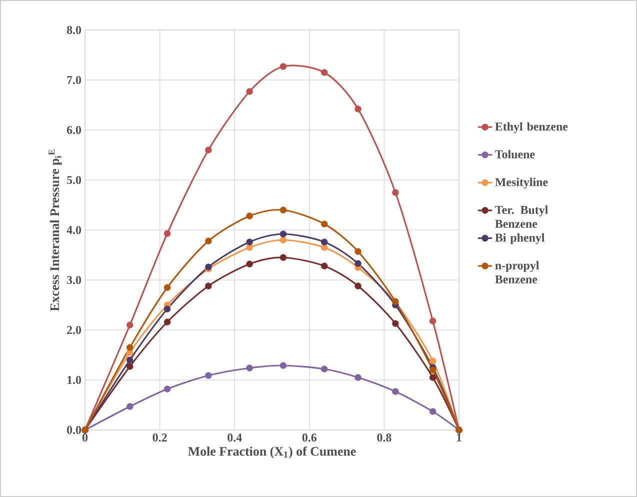 This screenshot has height=497, width=637. I want to click on x-tick-label: 0.2, so click(159, 438).